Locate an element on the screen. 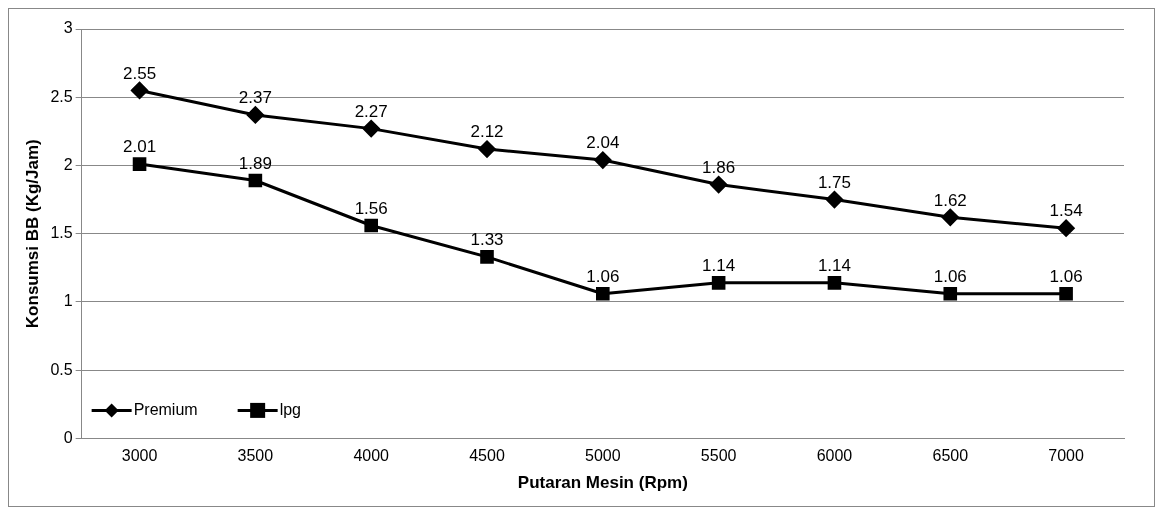 The height and width of the screenshot is (515, 1163). data-label: 1.54 is located at coordinates (1066, 211).